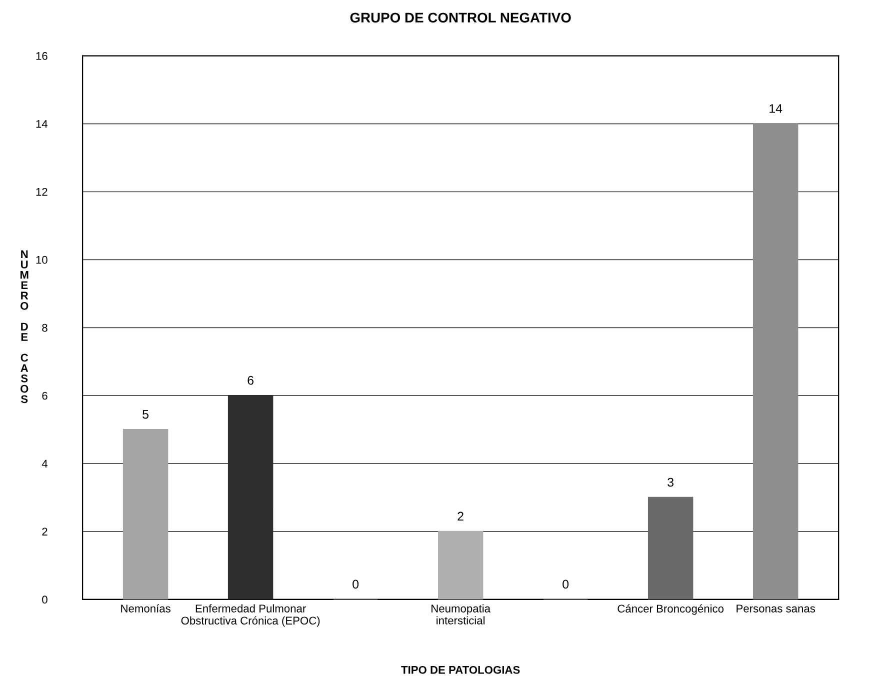 The width and height of the screenshot is (869, 697). Describe the element at coordinates (671, 609) in the screenshot. I see `x-tick-label: Cáncer Broncogénico` at that location.